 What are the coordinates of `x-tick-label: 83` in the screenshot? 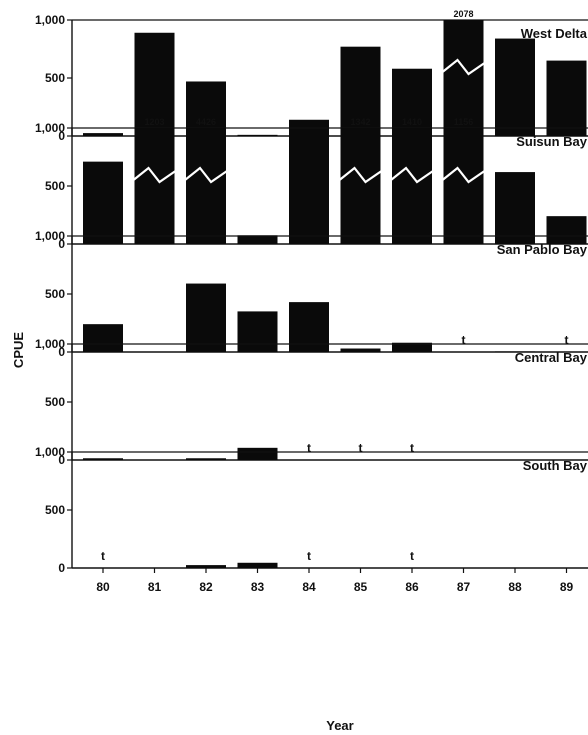 It's located at (258, 587).